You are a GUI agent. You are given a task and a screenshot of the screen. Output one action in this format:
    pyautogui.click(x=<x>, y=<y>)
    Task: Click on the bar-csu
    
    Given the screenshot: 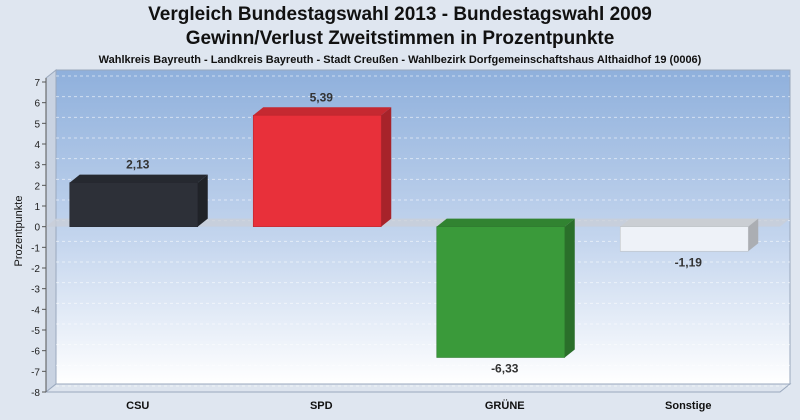 What is the action you would take?
    pyautogui.click(x=138, y=200)
    